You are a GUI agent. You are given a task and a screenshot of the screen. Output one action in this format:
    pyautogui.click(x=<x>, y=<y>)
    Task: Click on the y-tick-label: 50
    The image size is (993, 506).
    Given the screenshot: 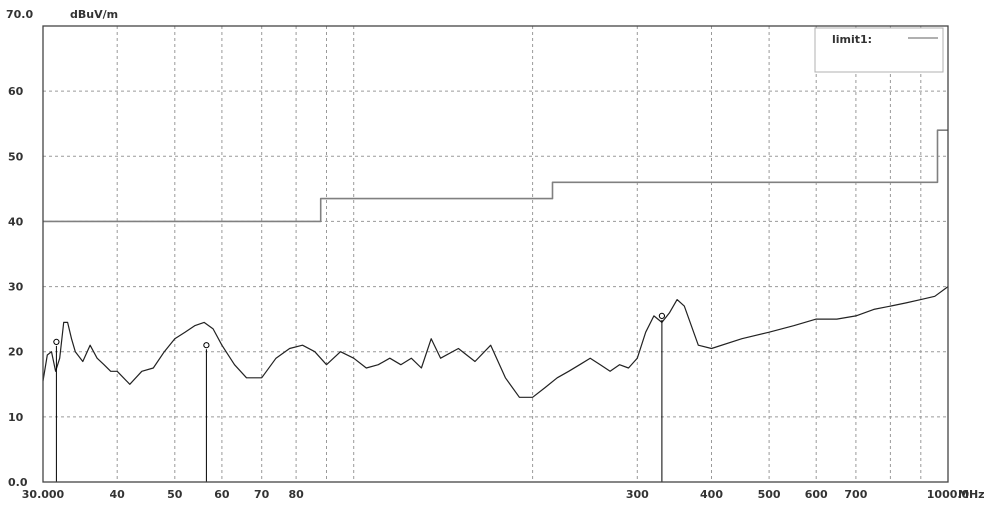 What is the action you would take?
    pyautogui.click(x=16, y=156)
    